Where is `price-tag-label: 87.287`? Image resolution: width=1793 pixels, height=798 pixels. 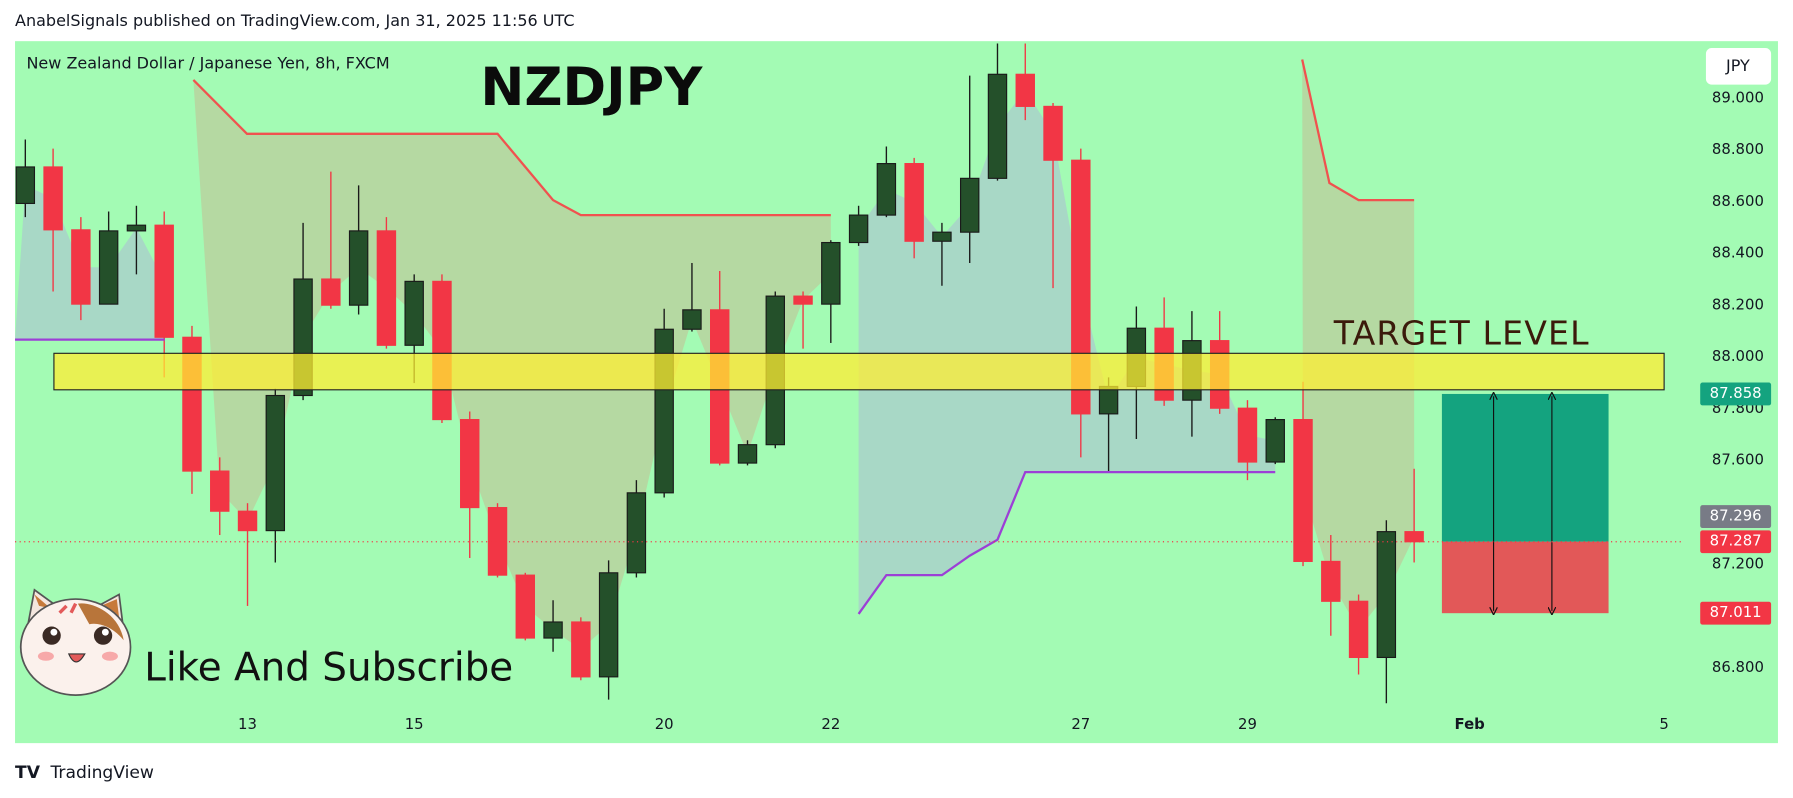
price-tag-label: 87.287 is located at coordinates (1736, 541).